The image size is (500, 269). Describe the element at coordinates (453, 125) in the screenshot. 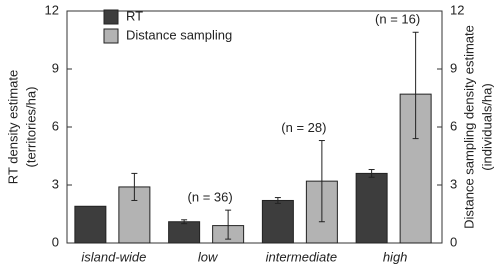

I see `y2-tick-label: 6` at that location.